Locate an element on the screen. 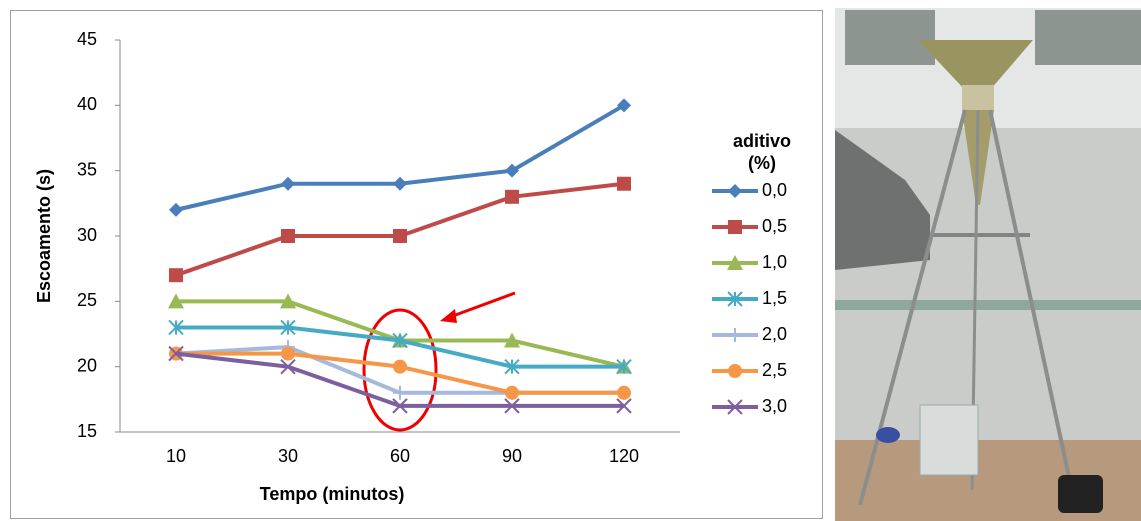  x-tick-label: 60 is located at coordinates (400, 456).